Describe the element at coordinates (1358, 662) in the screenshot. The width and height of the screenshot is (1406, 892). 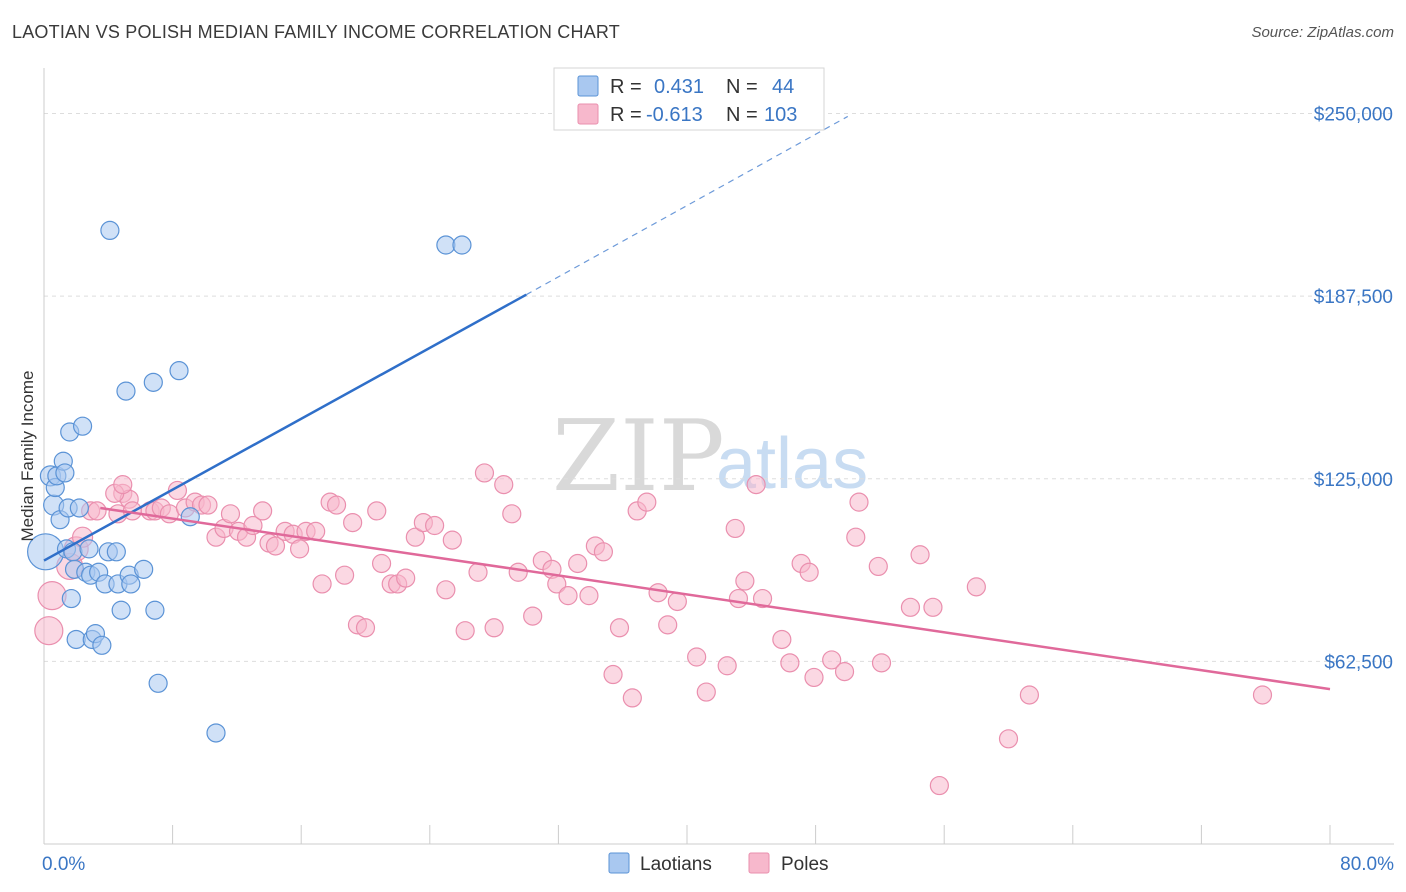
I see `y-tick-label: $62,500` at that location.